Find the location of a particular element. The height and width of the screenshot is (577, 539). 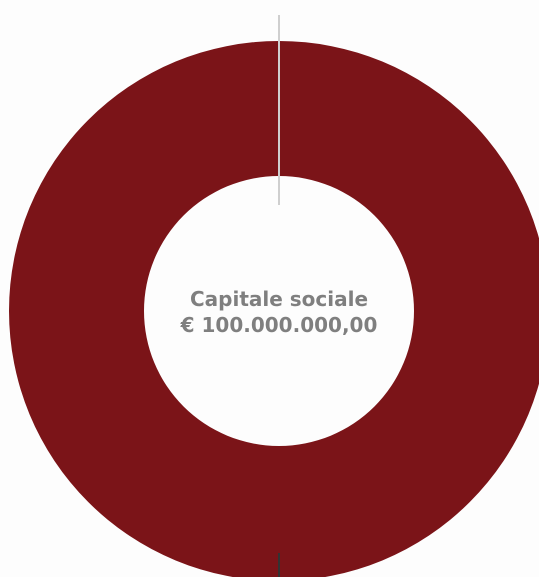

center-title: Capitale sociale is located at coordinates (279, 299).